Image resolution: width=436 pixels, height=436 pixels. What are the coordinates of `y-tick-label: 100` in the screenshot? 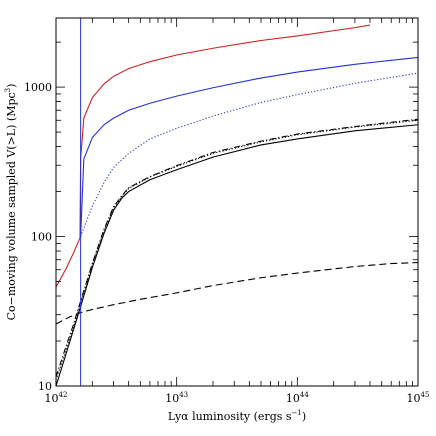 It's located at (41, 237).